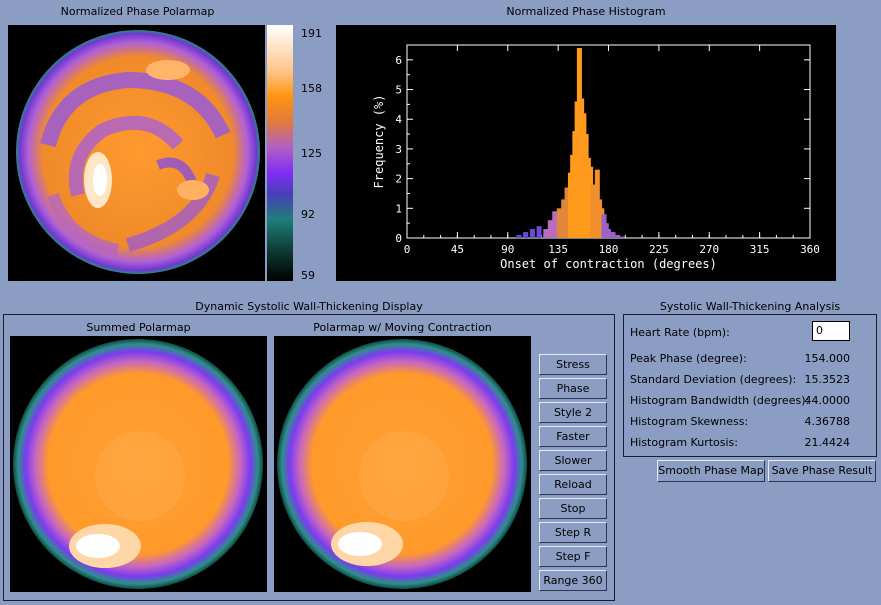 This screenshot has width=881, height=605. What do you see at coordinates (309, 306) in the screenshot?
I see `dynamic-group-title: Dynamic Systolic Wall-Thickening Display` at bounding box center [309, 306].